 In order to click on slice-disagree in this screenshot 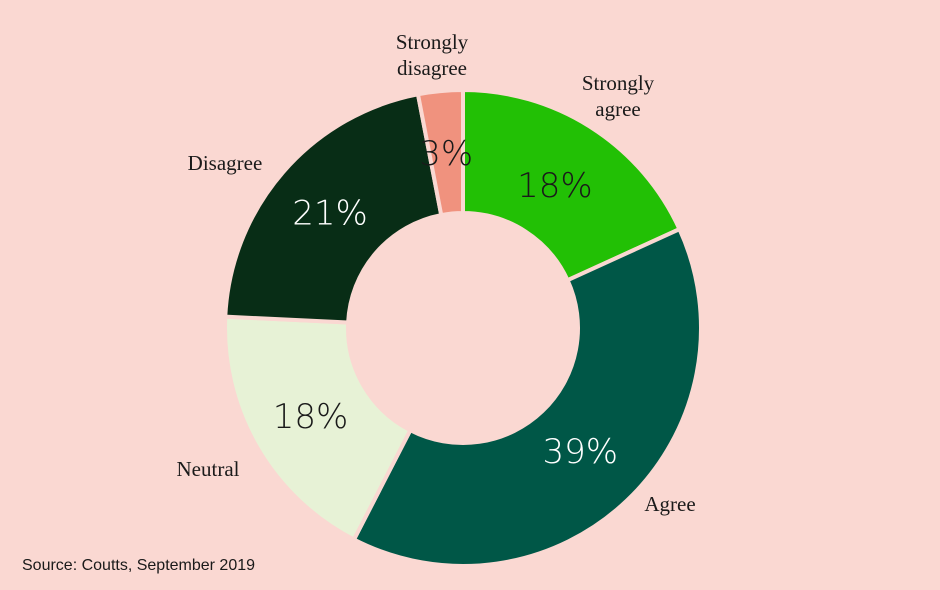, I will do `click(333, 208)`.